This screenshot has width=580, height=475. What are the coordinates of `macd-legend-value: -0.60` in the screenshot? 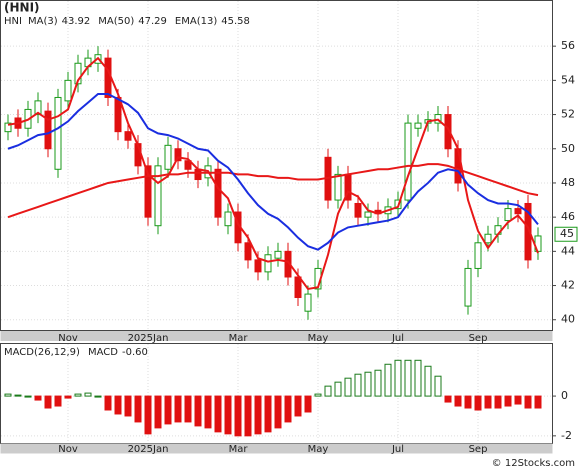 It's located at (135, 352).